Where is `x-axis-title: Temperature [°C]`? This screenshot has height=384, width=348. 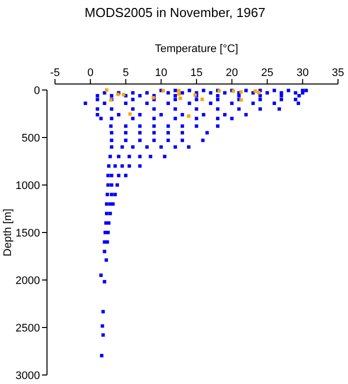
x-axis-title: Temperature [°C] is located at coordinates (196, 49).